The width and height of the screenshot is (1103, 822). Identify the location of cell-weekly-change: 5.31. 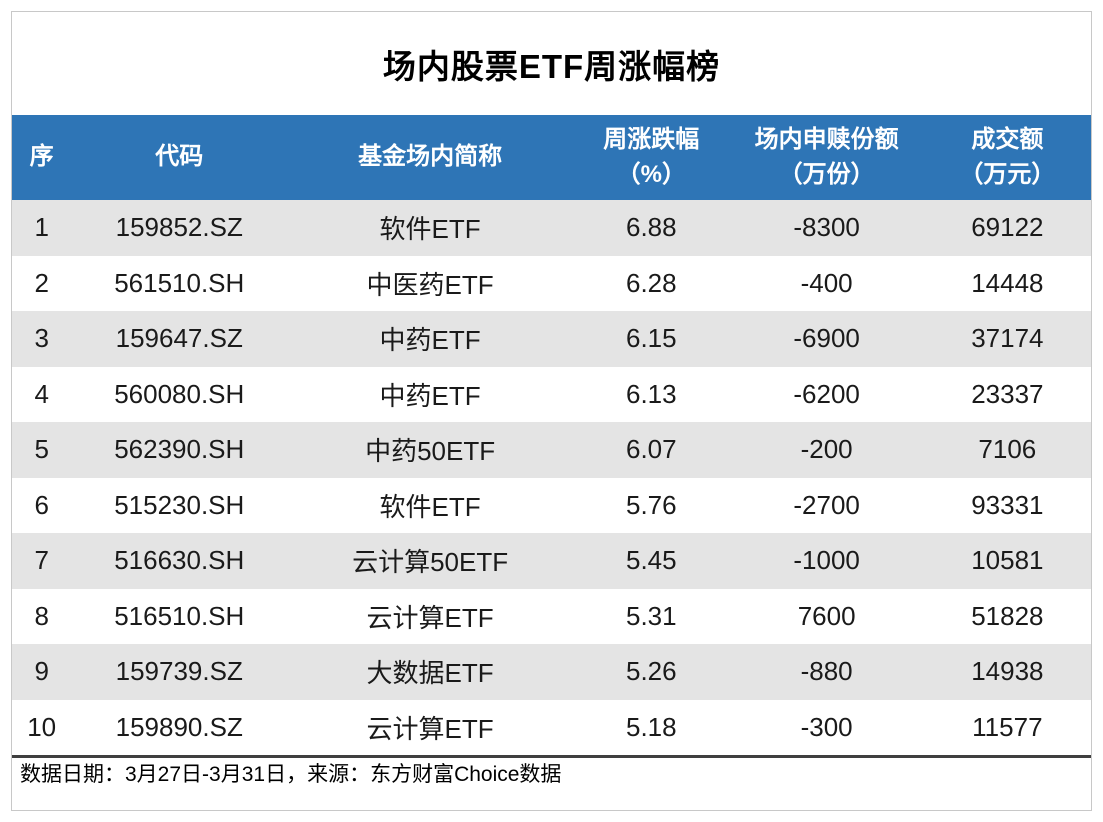
(651, 615).